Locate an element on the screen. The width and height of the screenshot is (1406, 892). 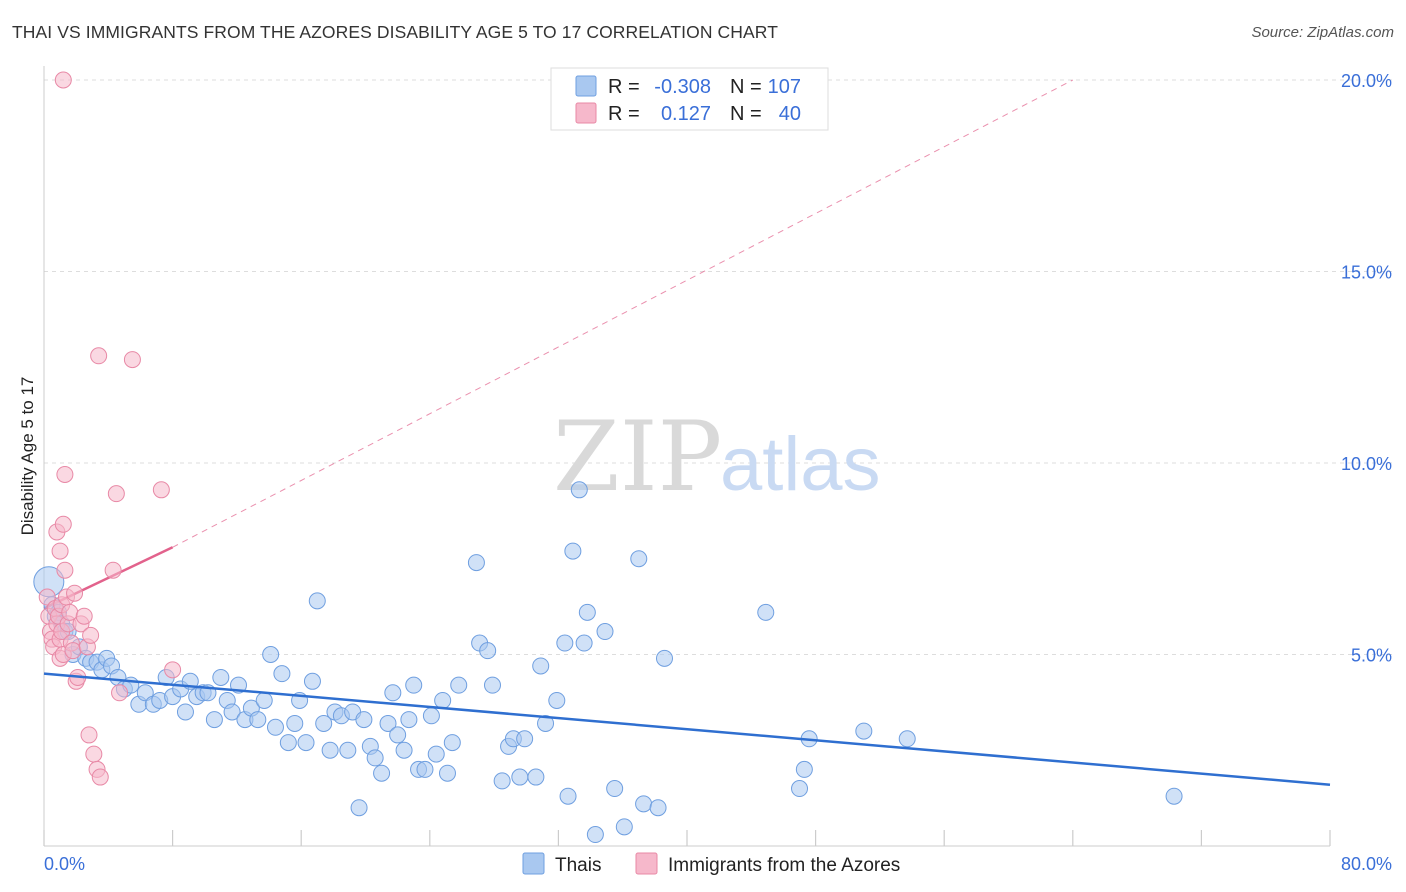
legend-swatch-thais is located at coordinates (533, 863).